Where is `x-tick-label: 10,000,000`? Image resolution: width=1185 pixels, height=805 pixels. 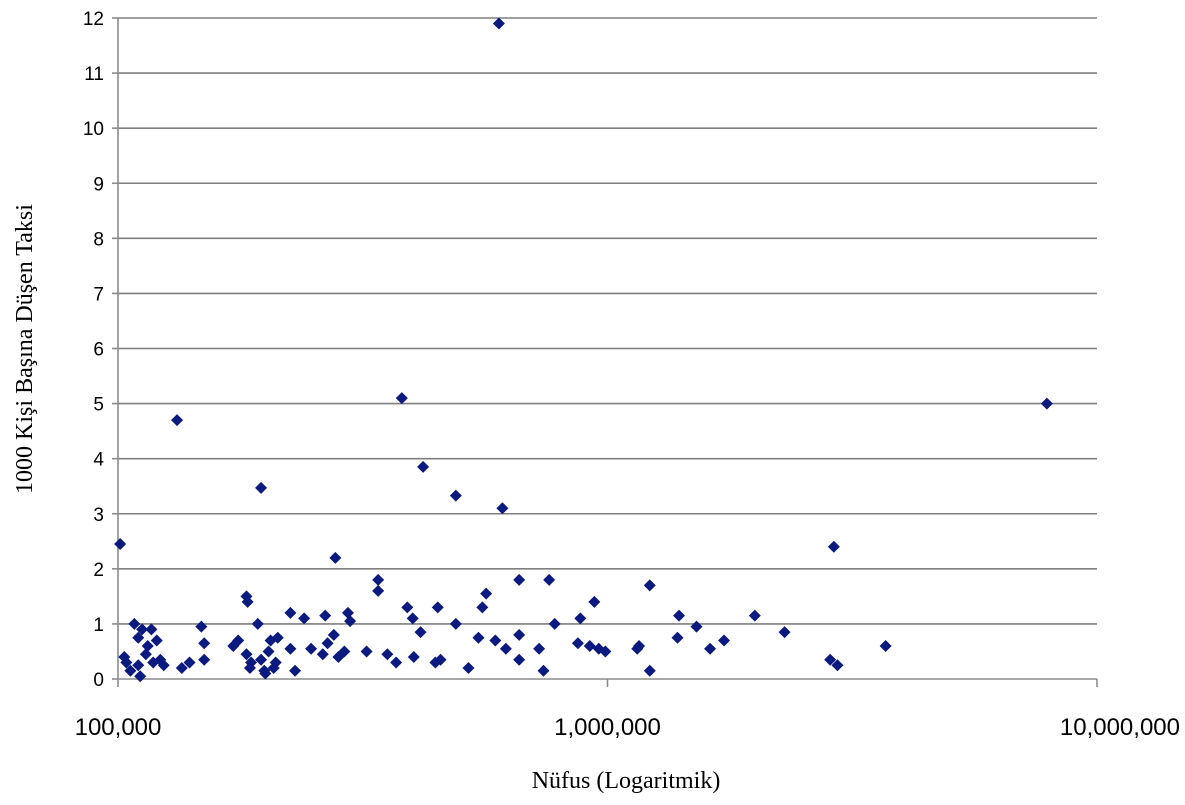 x-tick-label: 10,000,000 is located at coordinates (1120, 727).